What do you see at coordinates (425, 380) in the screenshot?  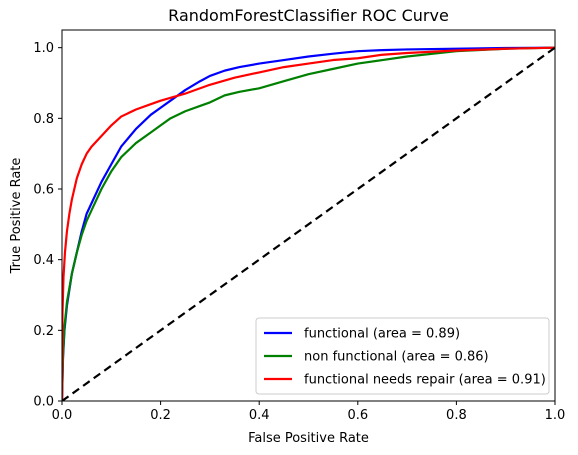 I see `legend-label: functional needs repair (area = 0.91)` at bounding box center [425, 380].